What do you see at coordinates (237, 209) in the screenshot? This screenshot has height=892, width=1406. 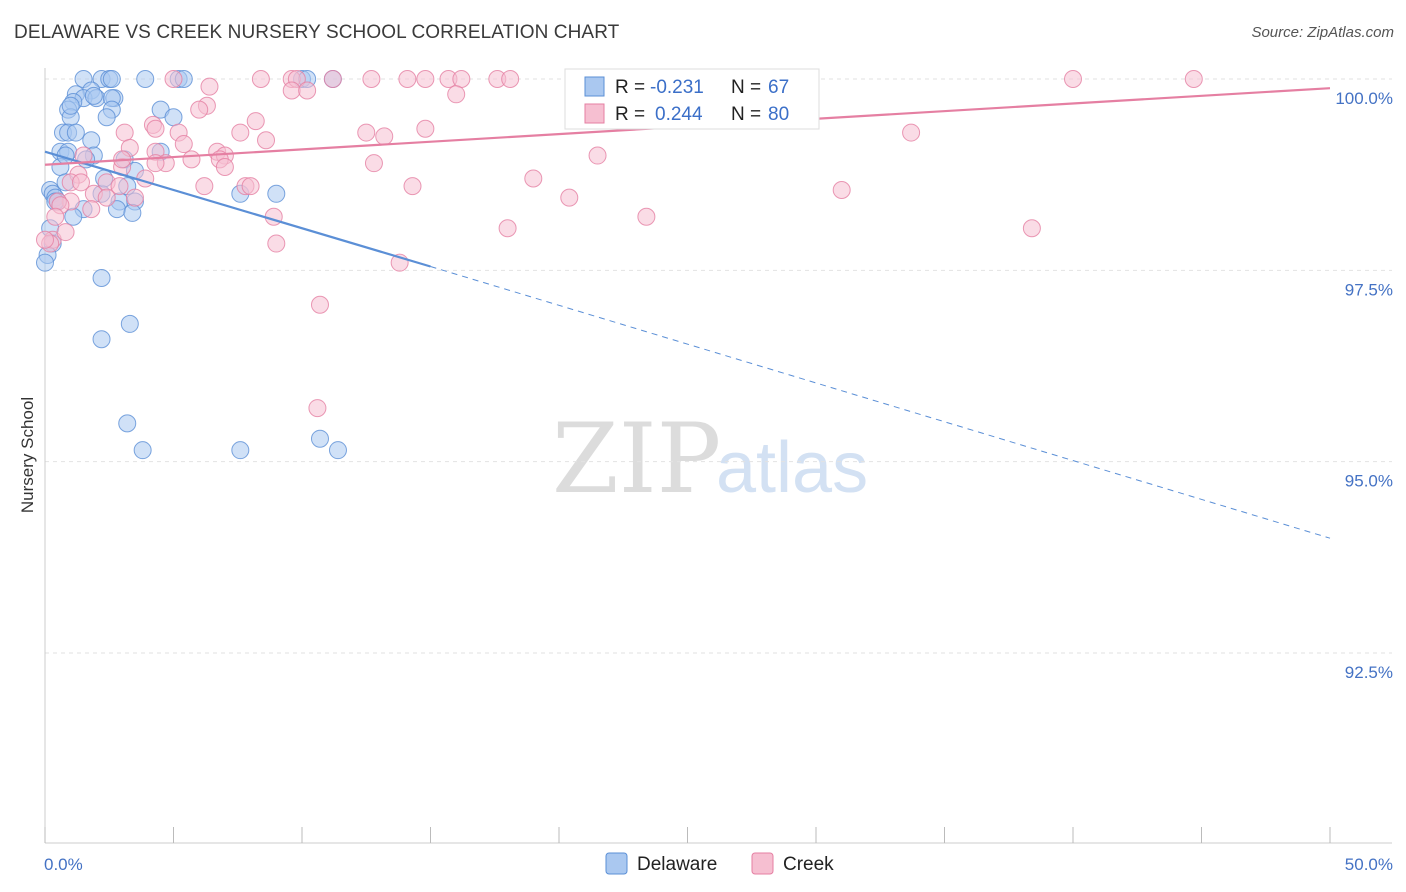 I see `trend-line-delaware` at bounding box center [237, 209].